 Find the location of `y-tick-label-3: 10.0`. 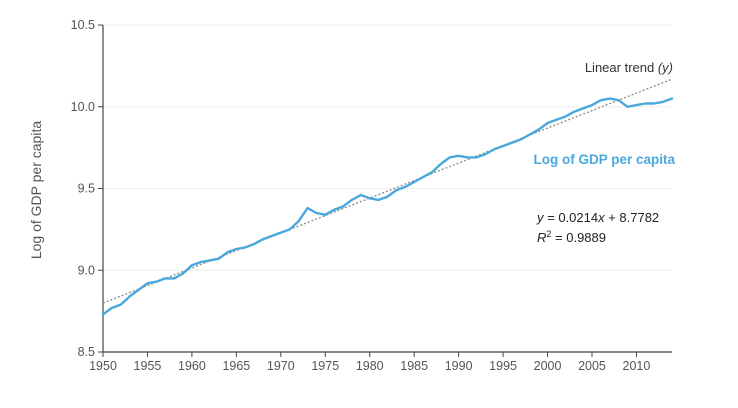

y-tick-label-3: 10.0 is located at coordinates (83, 107).